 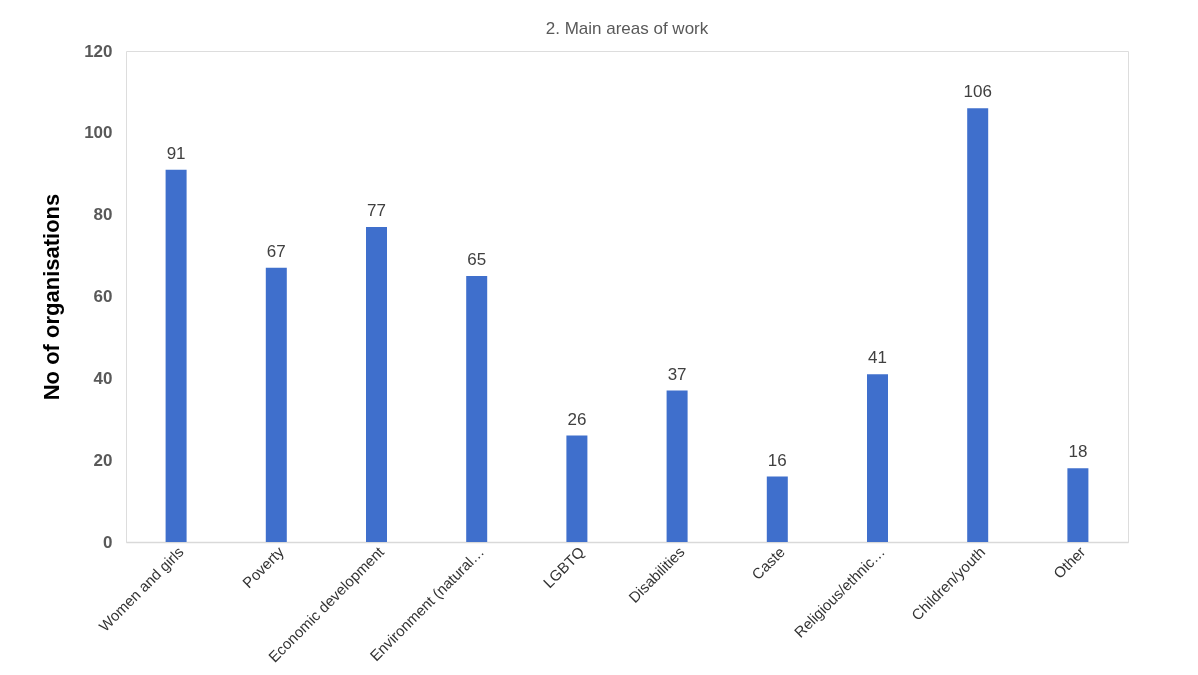 What do you see at coordinates (477, 260) in the screenshot?
I see `data-label: 65` at bounding box center [477, 260].